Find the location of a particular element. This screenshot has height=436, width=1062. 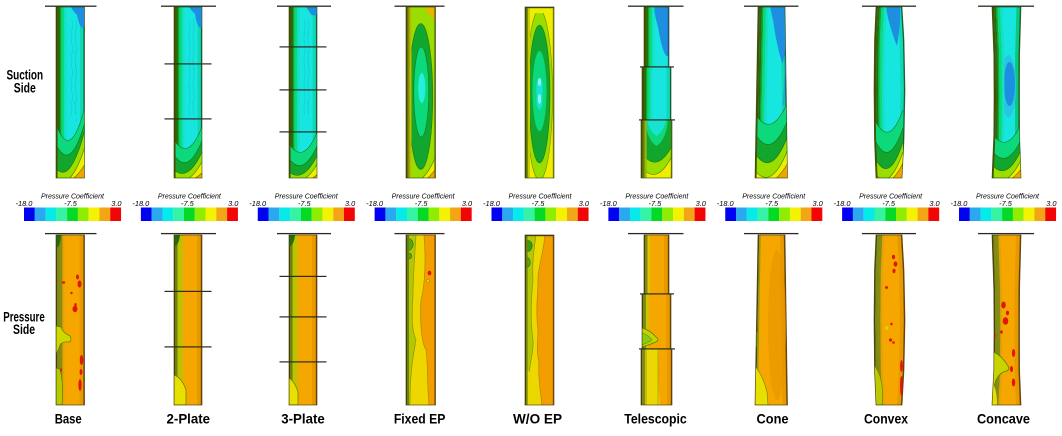

svg-text: Pressure is located at coordinates (24, 317).